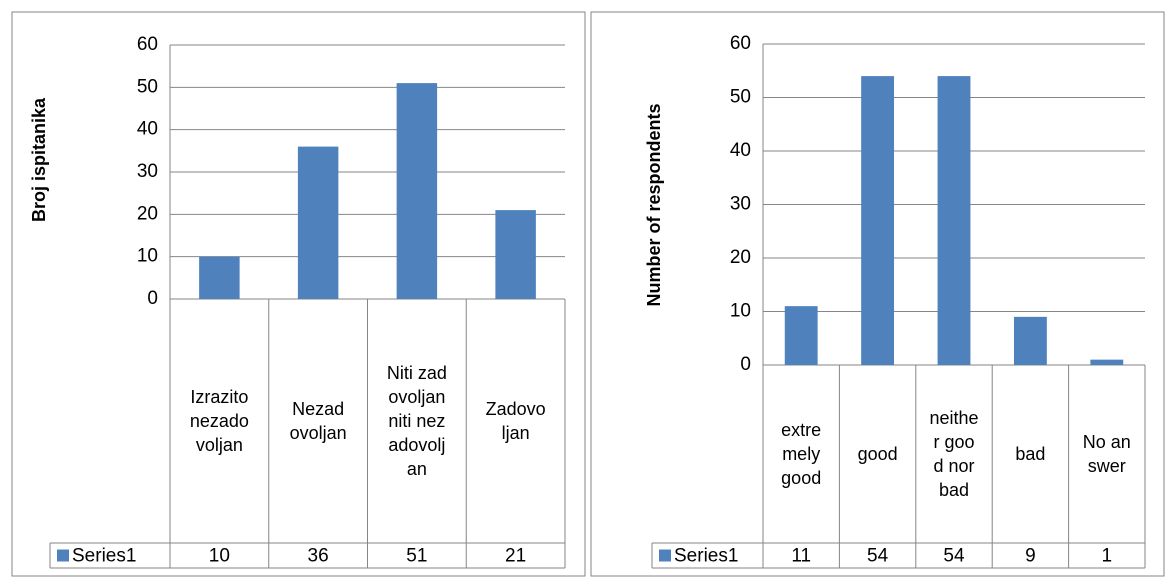 This screenshot has height=584, width=1171. Describe the element at coordinates (515, 556) in the screenshot. I see `table-value: 21` at that location.